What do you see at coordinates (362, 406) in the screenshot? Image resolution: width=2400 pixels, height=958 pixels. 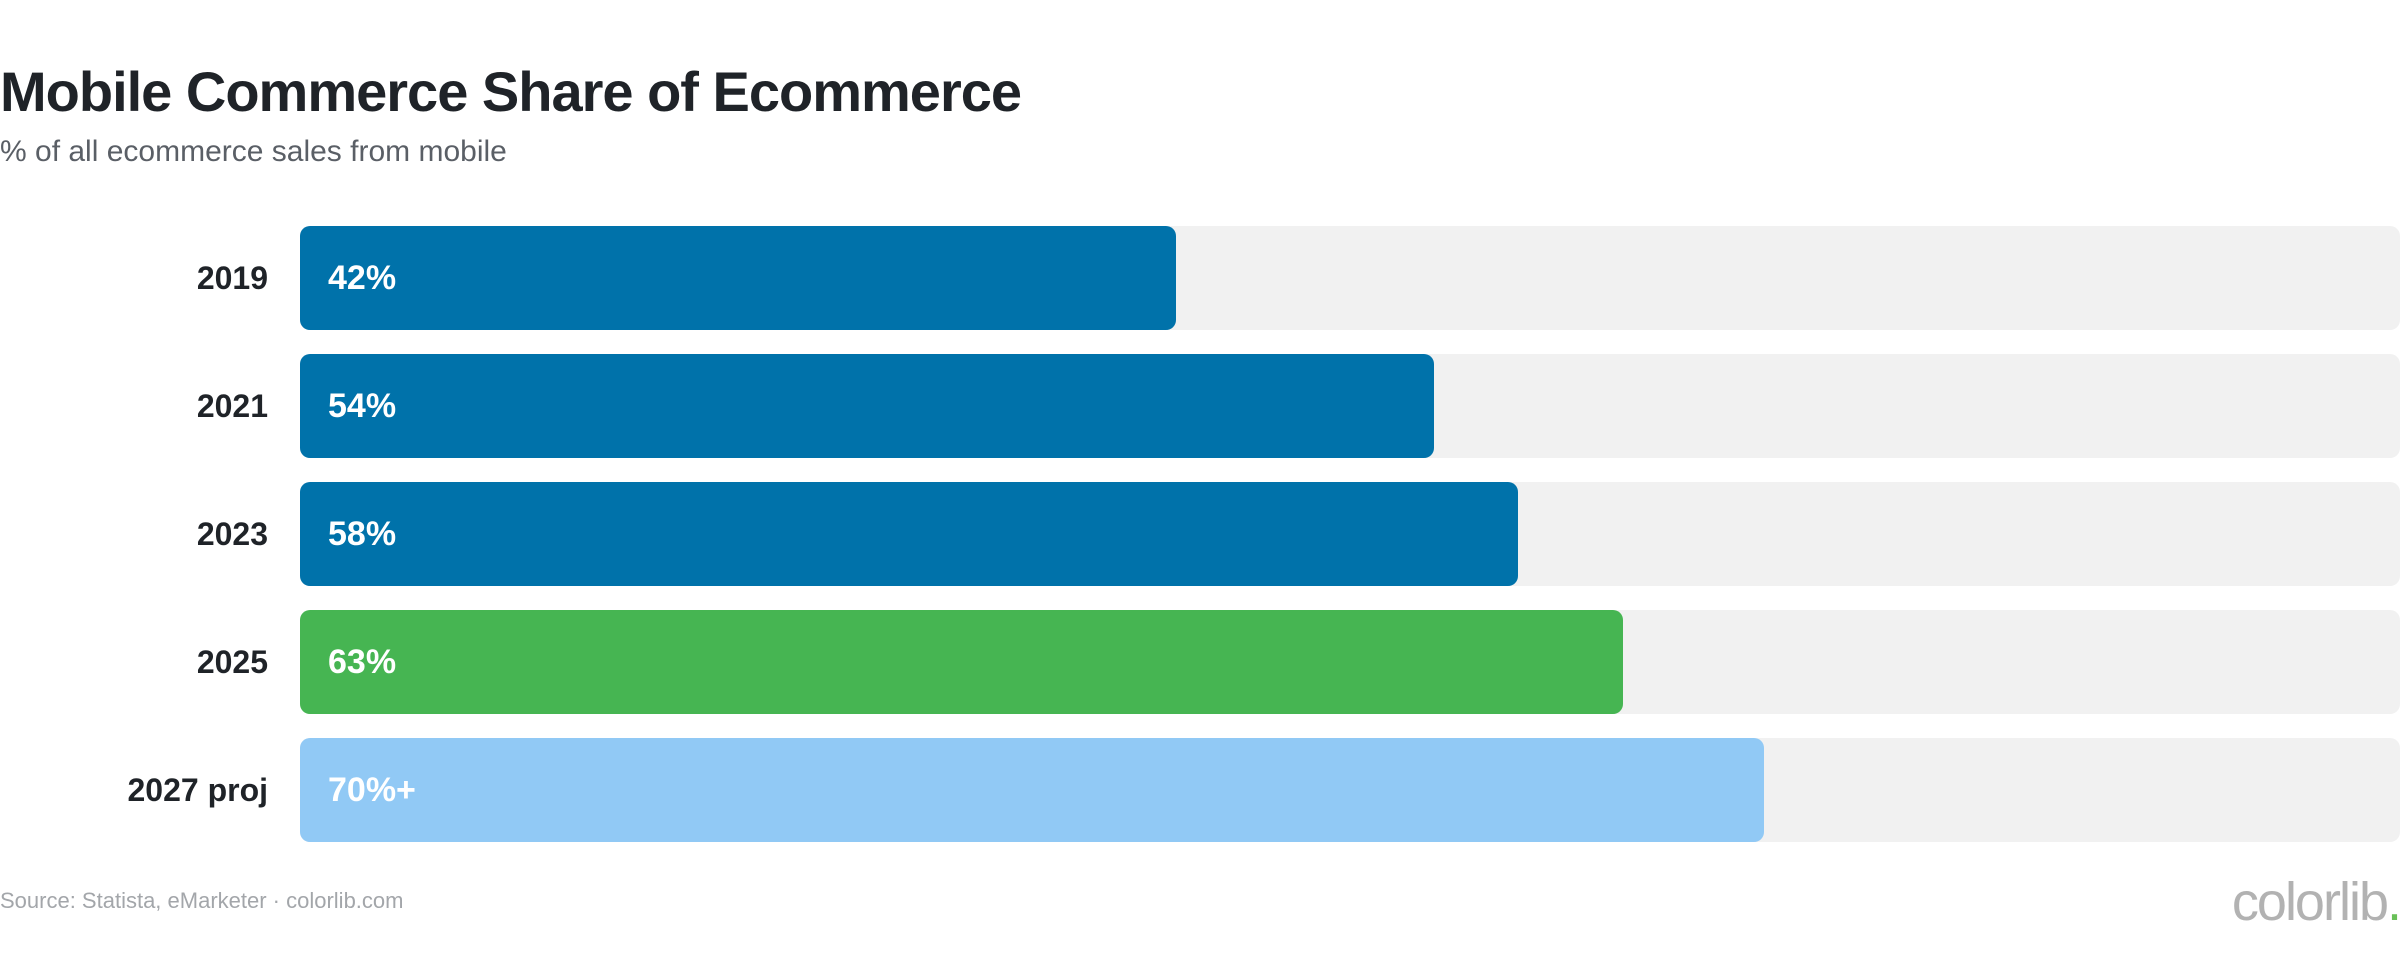 I see `data-label: 54%` at bounding box center [362, 406].